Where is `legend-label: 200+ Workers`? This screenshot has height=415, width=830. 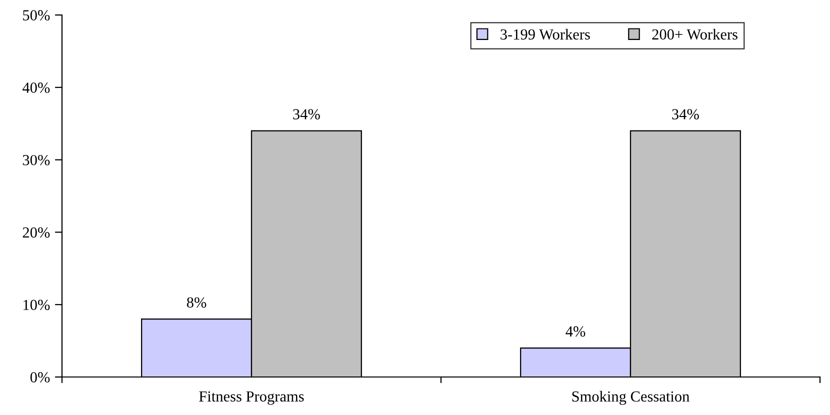
legend-label: 200+ Workers is located at coordinates (695, 34).